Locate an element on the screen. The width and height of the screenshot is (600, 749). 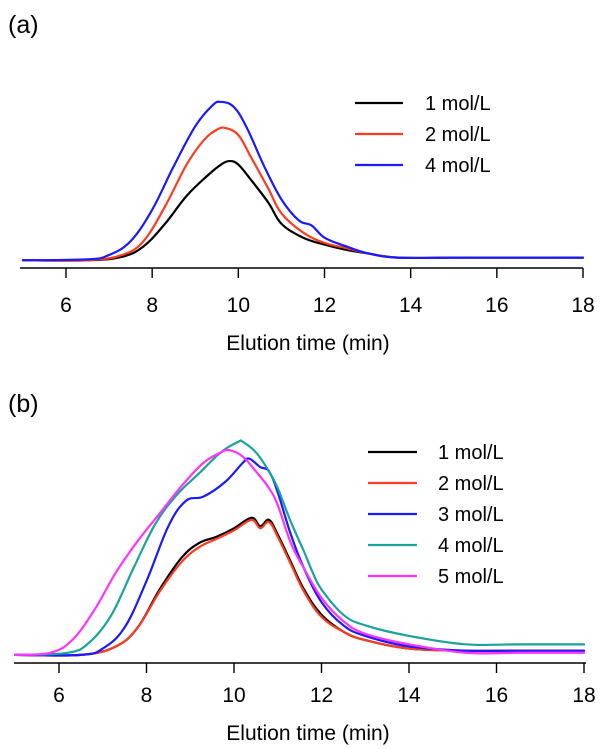
panel-b-legend-label-1: 1 mol/L is located at coordinates (471, 453).